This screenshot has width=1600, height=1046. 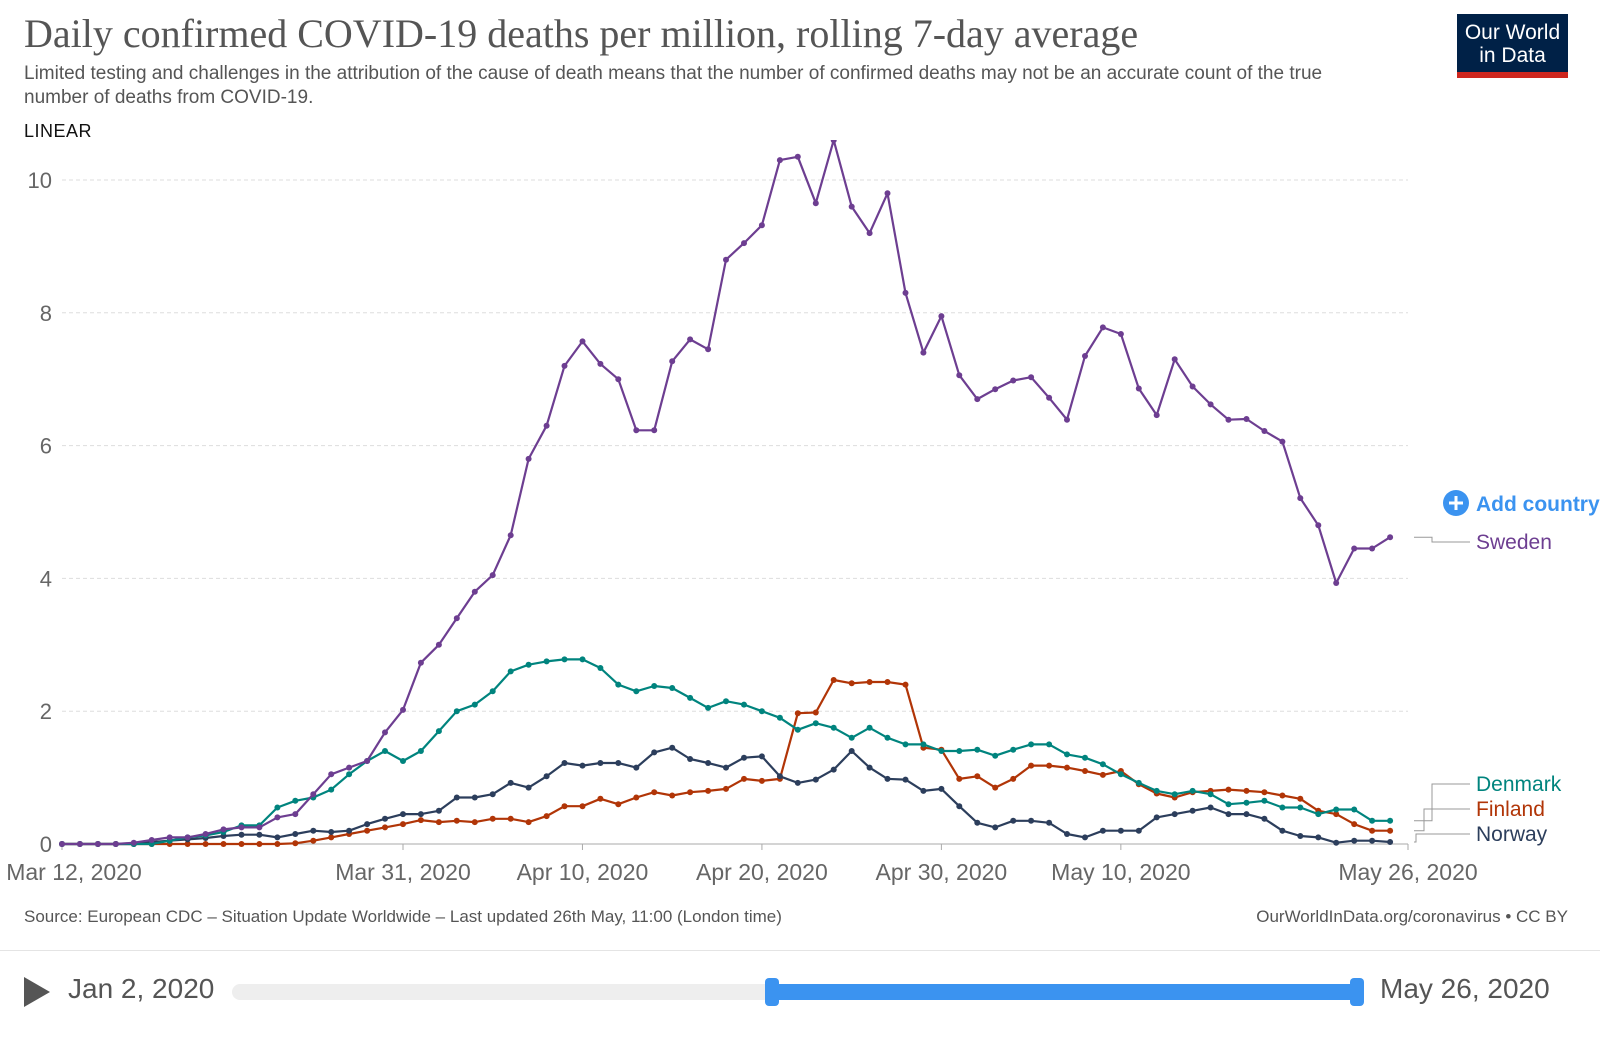 I want to click on scale-toggle-button: LINEAR, so click(x=58, y=131).